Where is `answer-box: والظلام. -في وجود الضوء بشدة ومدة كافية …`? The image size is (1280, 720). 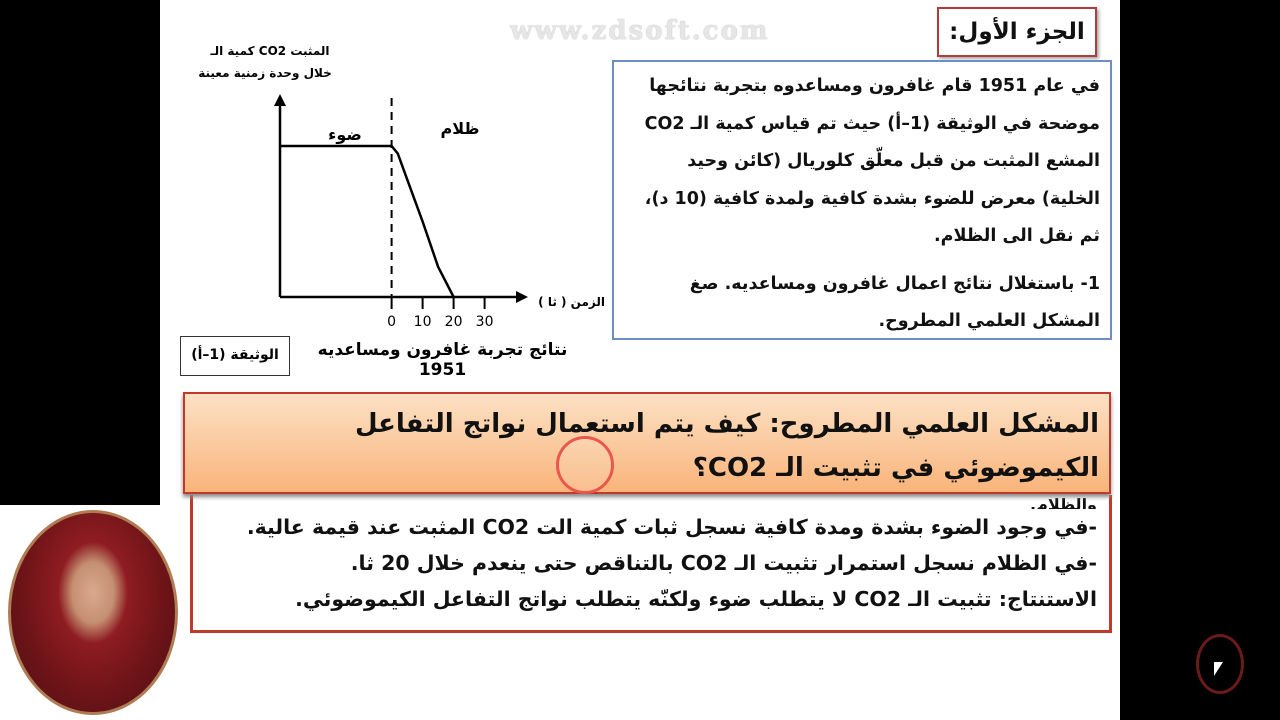 answer-box: والظلام. -في وجود الضوء بشدة ومدة كافية … is located at coordinates (651, 564).